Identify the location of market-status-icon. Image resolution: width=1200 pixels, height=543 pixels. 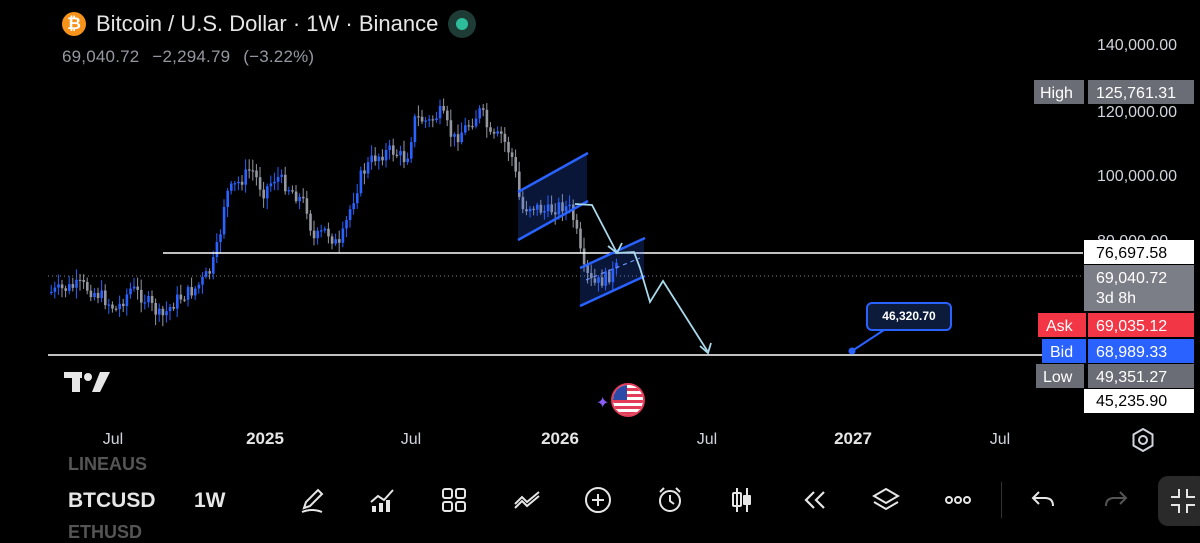
(462, 24).